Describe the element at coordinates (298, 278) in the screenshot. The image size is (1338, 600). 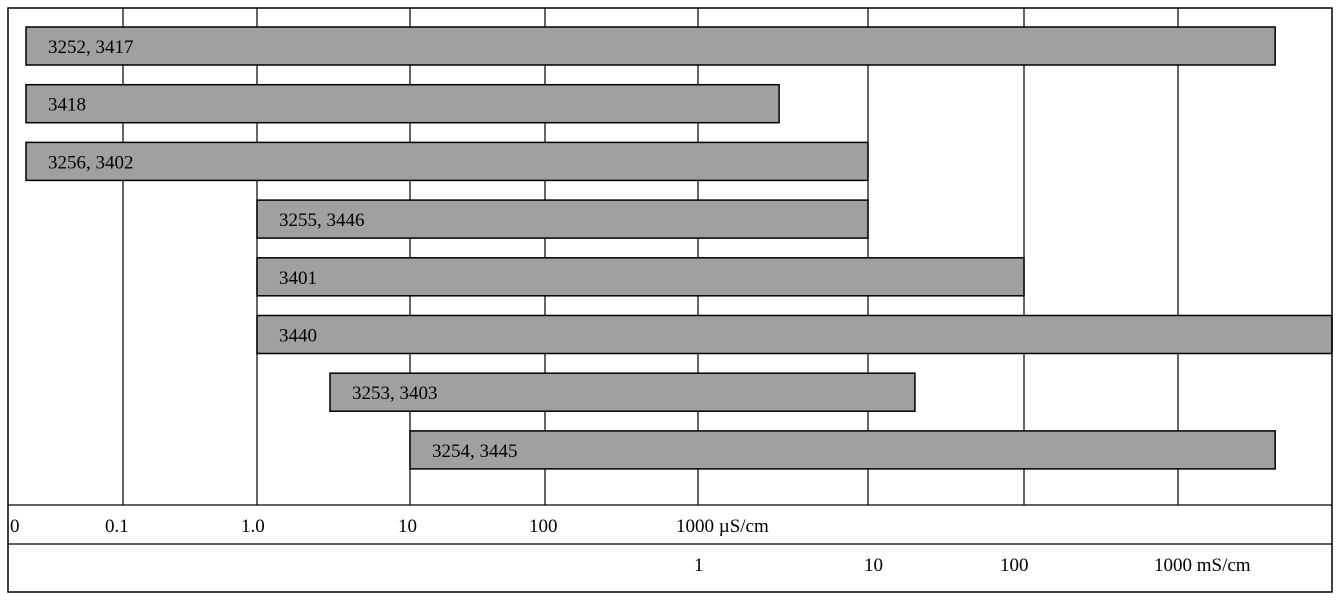
I see `range-bar-label: 3401` at that location.